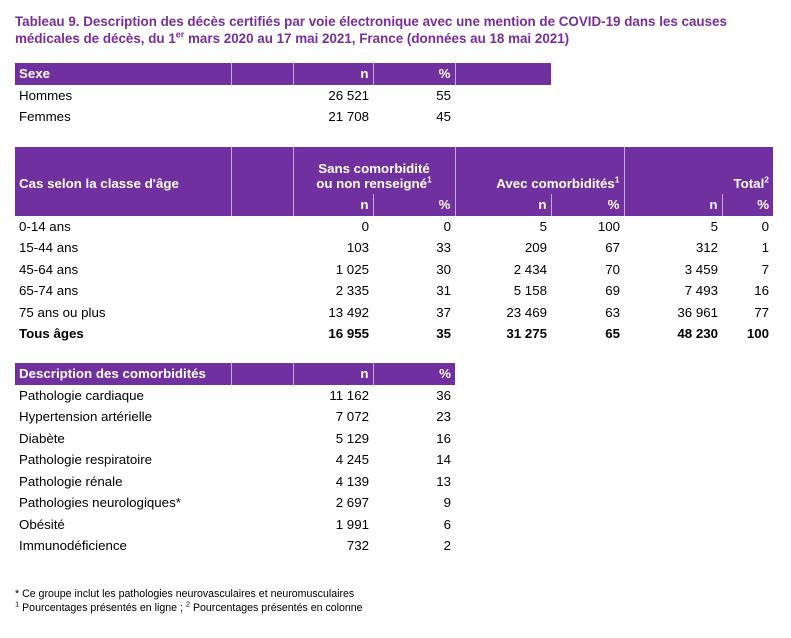 The width and height of the screenshot is (791, 638). What do you see at coordinates (352, 291) in the screenshot?
I see `cell-sans-n: 2 335` at bounding box center [352, 291].